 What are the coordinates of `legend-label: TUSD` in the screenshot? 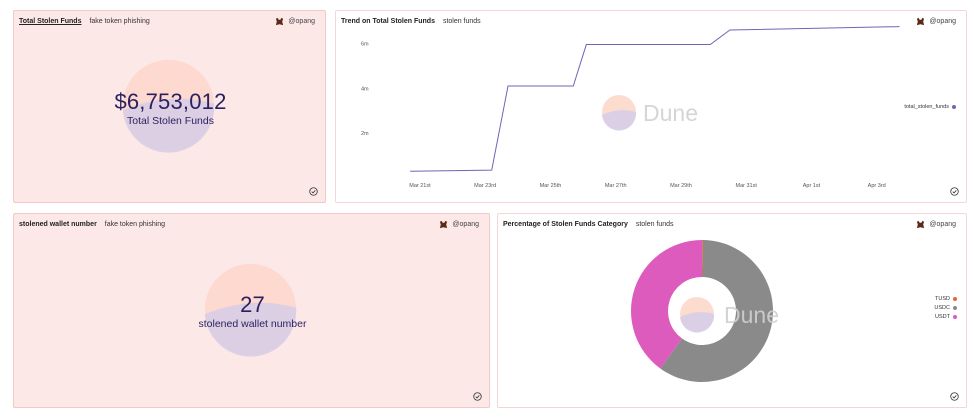 It's located at (942, 299).